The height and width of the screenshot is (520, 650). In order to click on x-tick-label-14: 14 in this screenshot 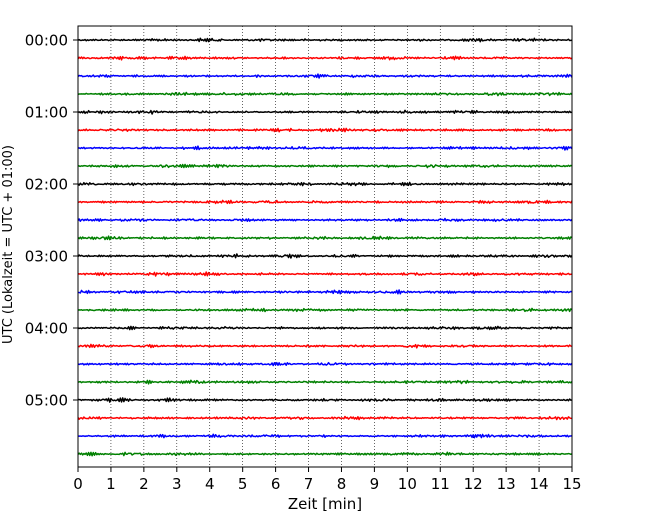, I will do `click(539, 484)`.